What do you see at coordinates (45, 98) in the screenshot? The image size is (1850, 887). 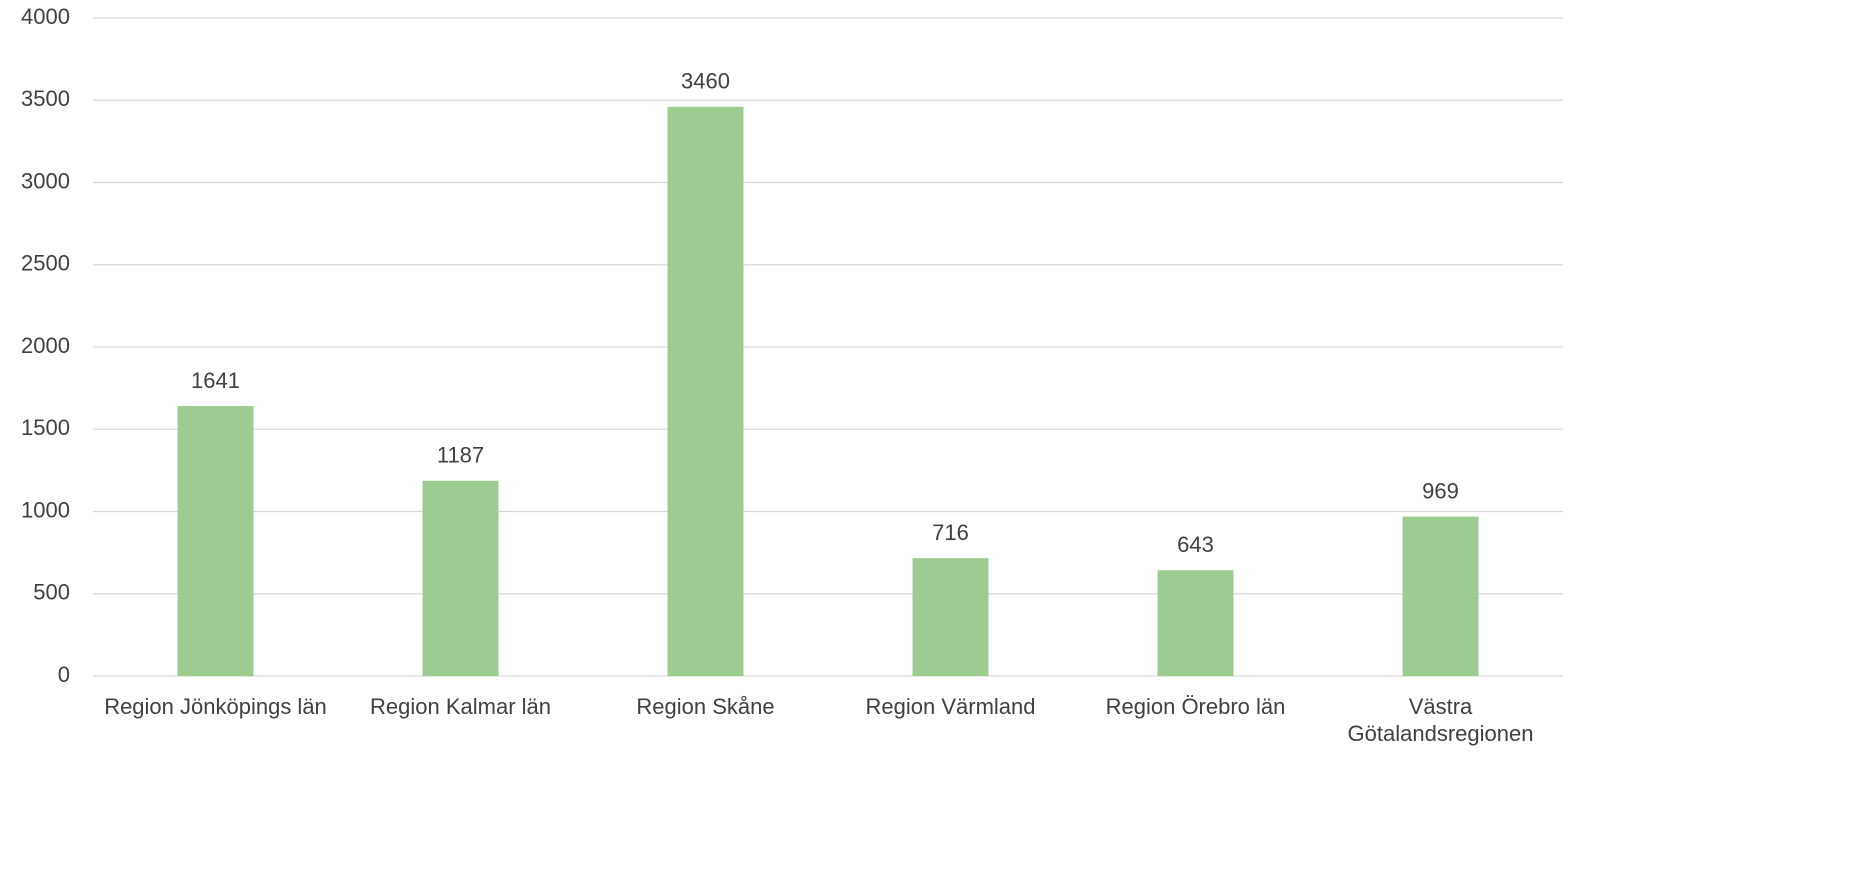 I see `y-tick-label: 3500` at bounding box center [45, 98].